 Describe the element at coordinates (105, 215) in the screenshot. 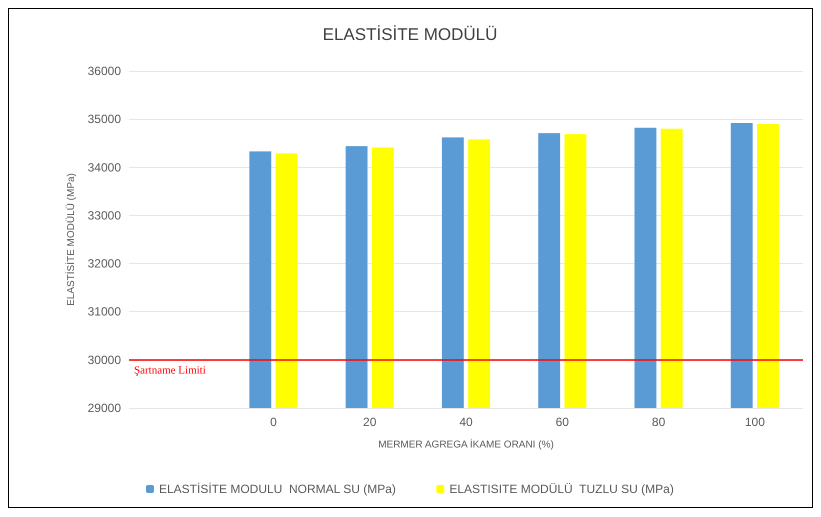

I see `y-tick-label: 33000` at that location.